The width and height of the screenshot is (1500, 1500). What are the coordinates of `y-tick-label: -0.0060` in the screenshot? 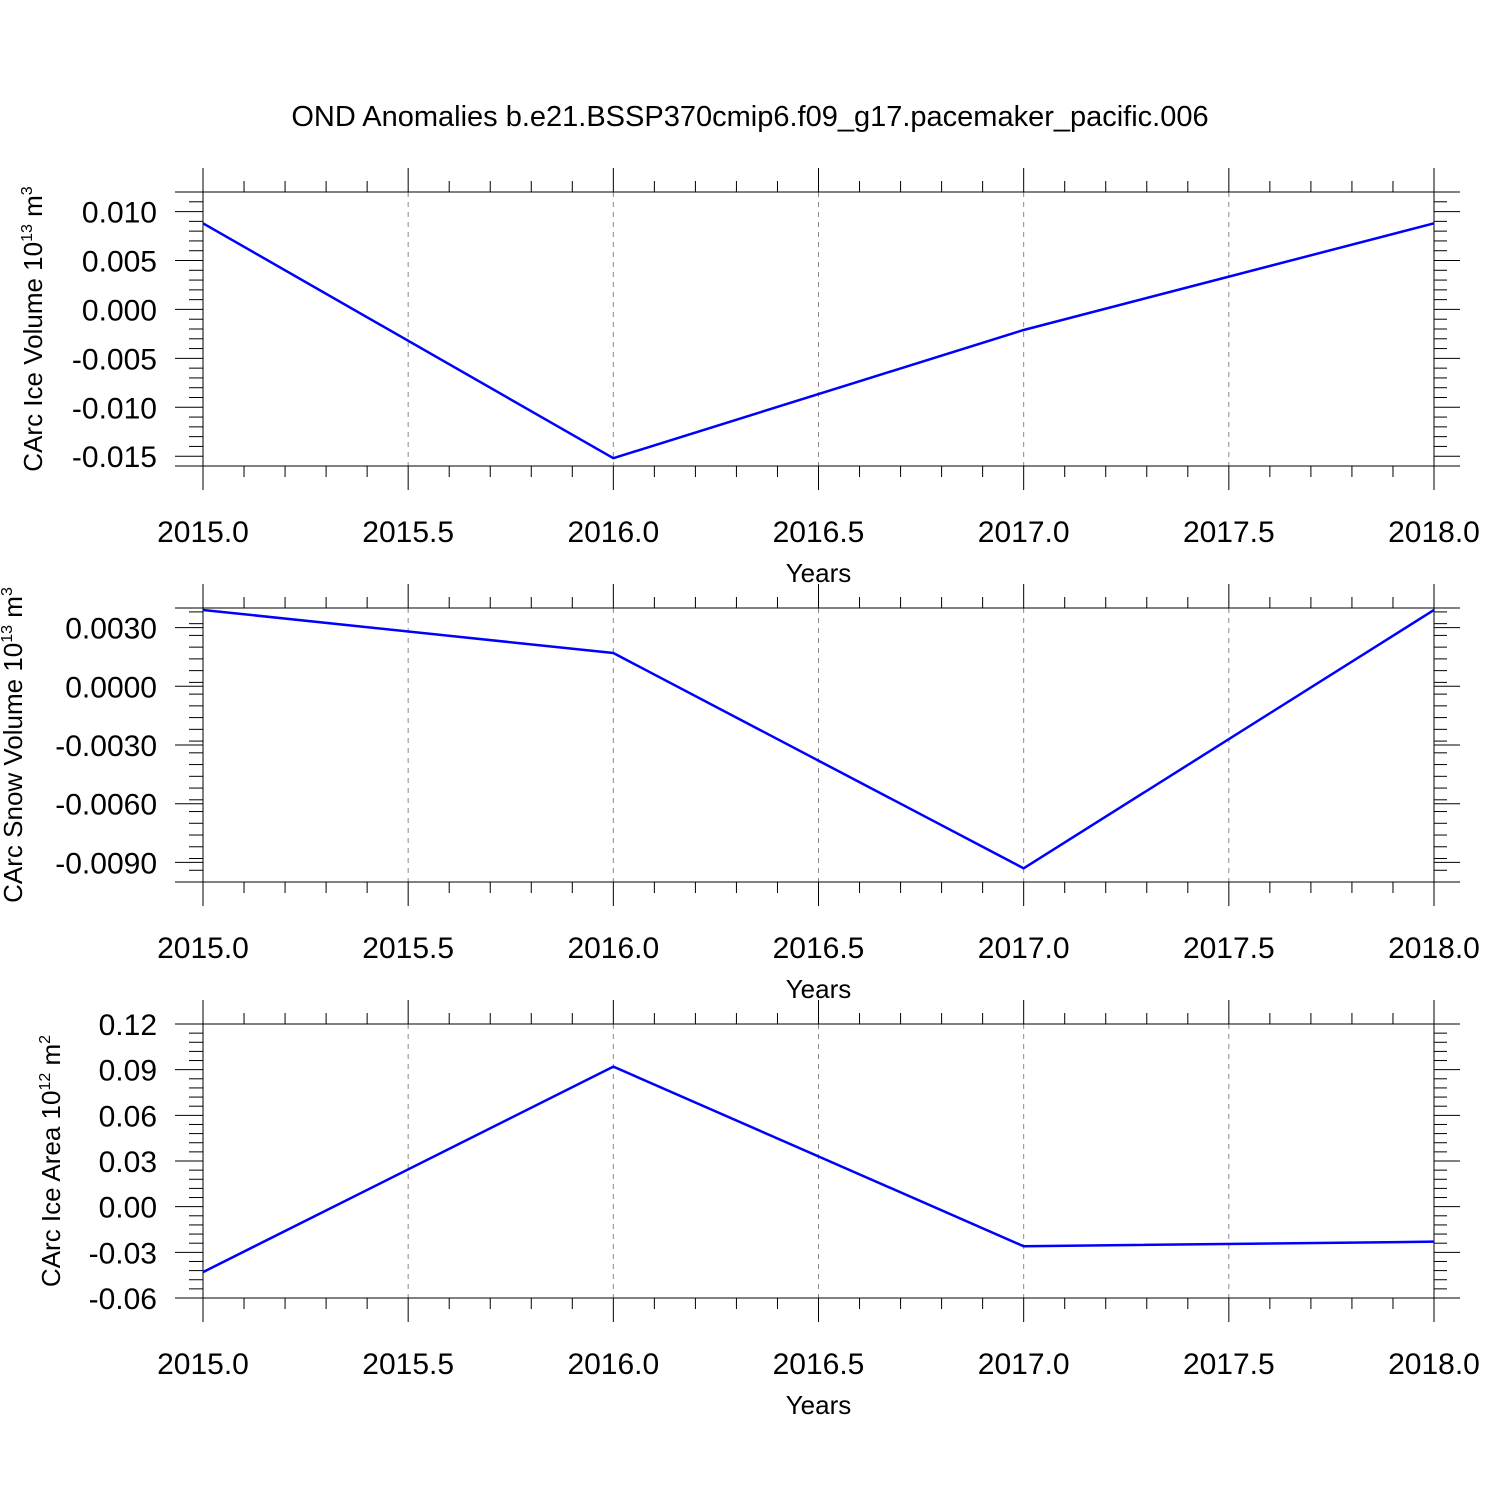 It's located at (106, 805).